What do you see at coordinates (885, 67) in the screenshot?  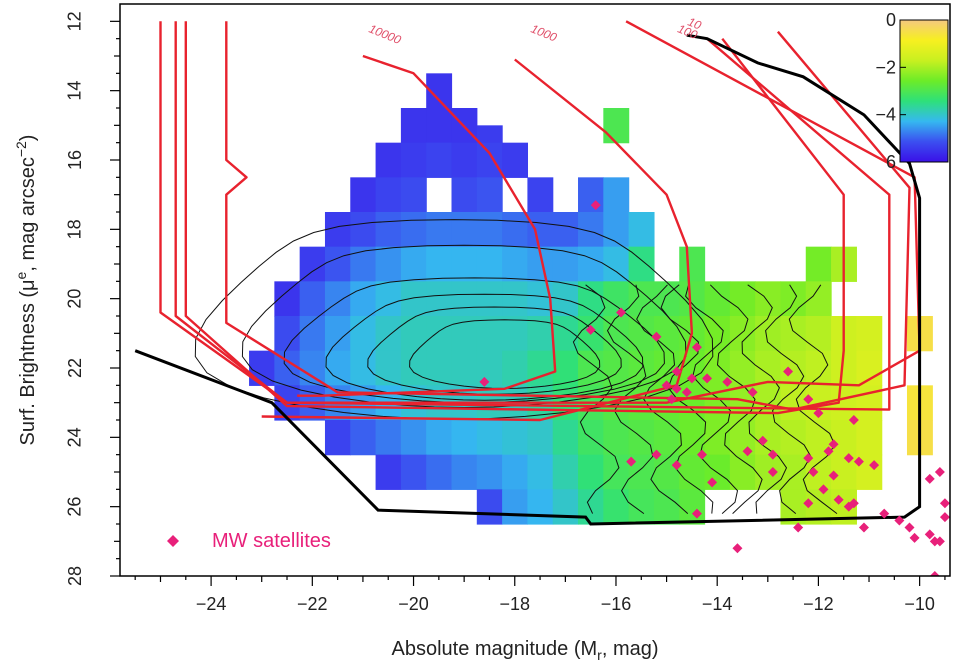 I see `colorbar-tick-label: −2` at bounding box center [885, 67].